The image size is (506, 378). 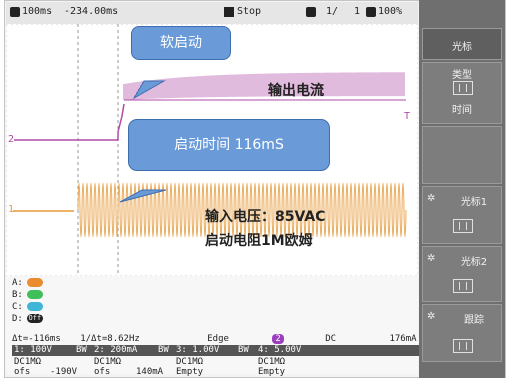 I want to click on ch1-ofs-label: ofs, so click(x=22, y=372).